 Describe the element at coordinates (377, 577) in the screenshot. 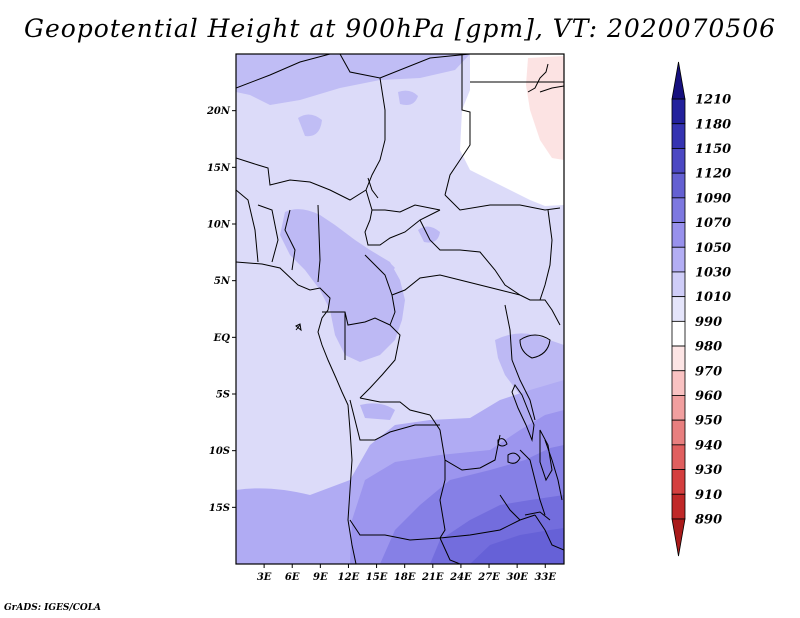

I see `x-tick-label: 15E` at that location.